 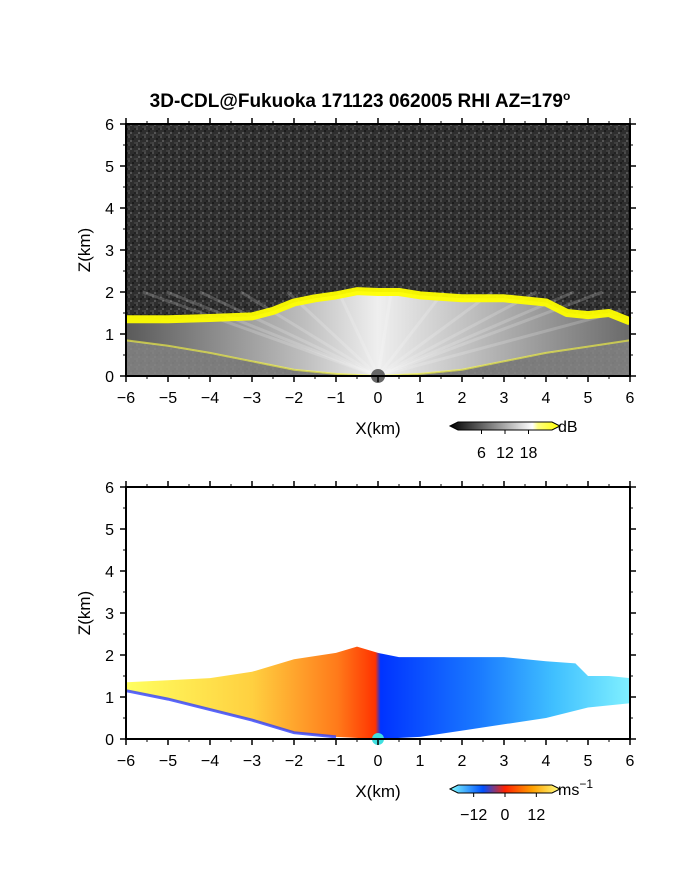 I want to click on colorbar-tick-label: −12, so click(x=473, y=815).